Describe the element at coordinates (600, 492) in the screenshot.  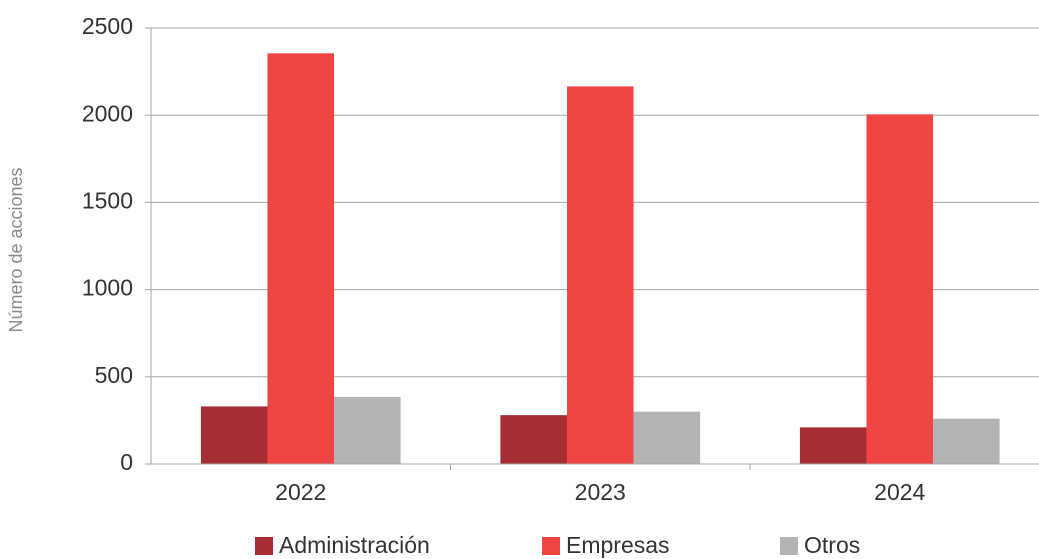
I see `x-tick-label: 2023` at that location.